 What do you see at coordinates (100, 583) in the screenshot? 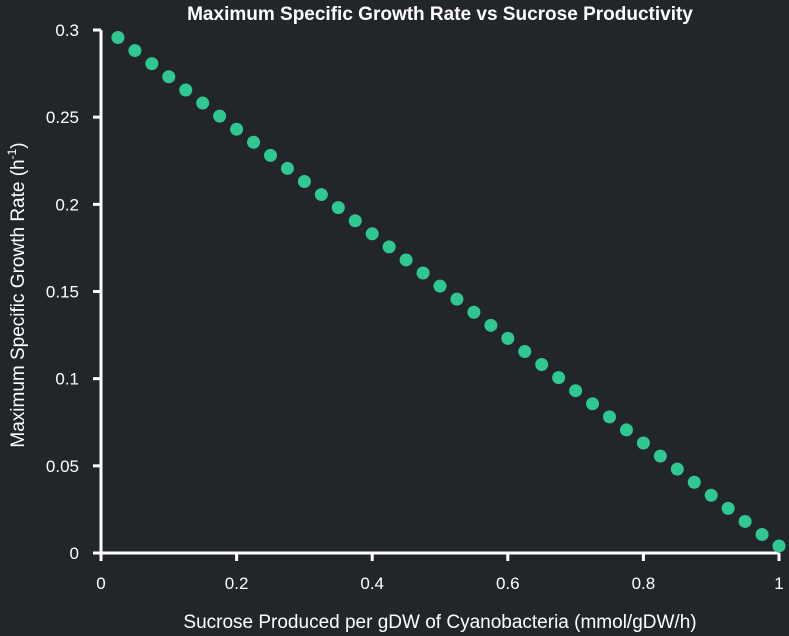
I see `x-tick-label: 0` at bounding box center [100, 583].